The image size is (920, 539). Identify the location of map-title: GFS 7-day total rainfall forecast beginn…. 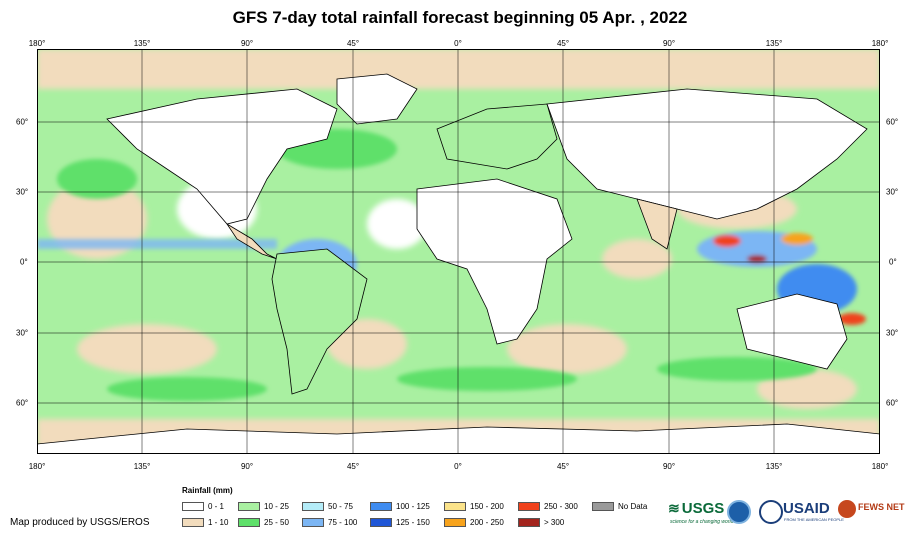
(460, 17).